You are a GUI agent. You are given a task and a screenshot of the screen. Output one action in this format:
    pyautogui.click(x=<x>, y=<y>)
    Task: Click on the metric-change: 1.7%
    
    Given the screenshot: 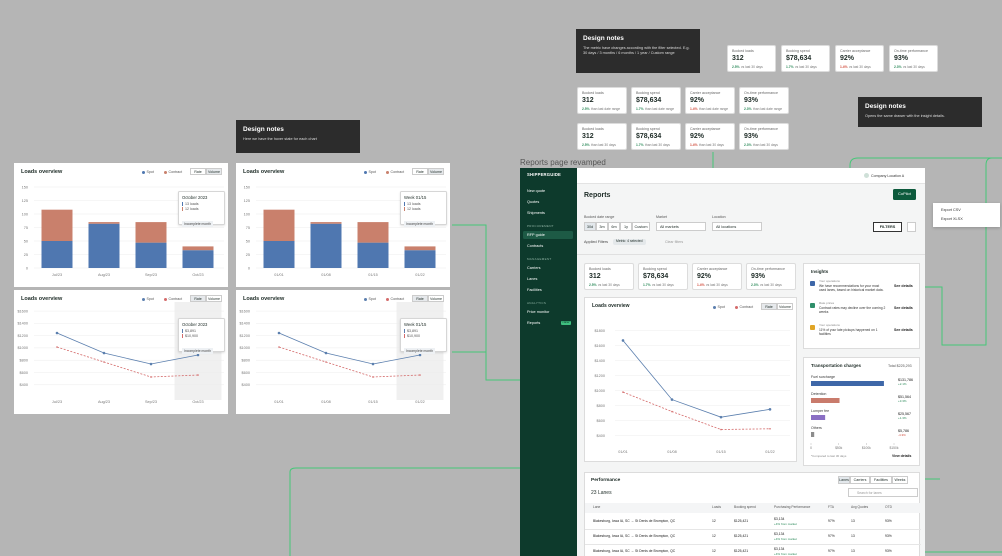 What is the action you would take?
    pyautogui.click(x=790, y=67)
    